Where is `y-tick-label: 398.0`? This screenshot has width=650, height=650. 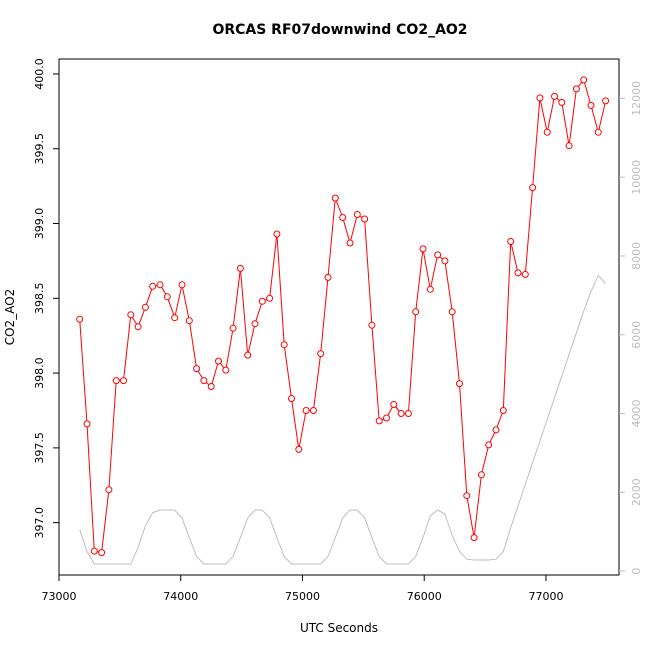 y-tick-label: 398.0 is located at coordinates (39, 373).